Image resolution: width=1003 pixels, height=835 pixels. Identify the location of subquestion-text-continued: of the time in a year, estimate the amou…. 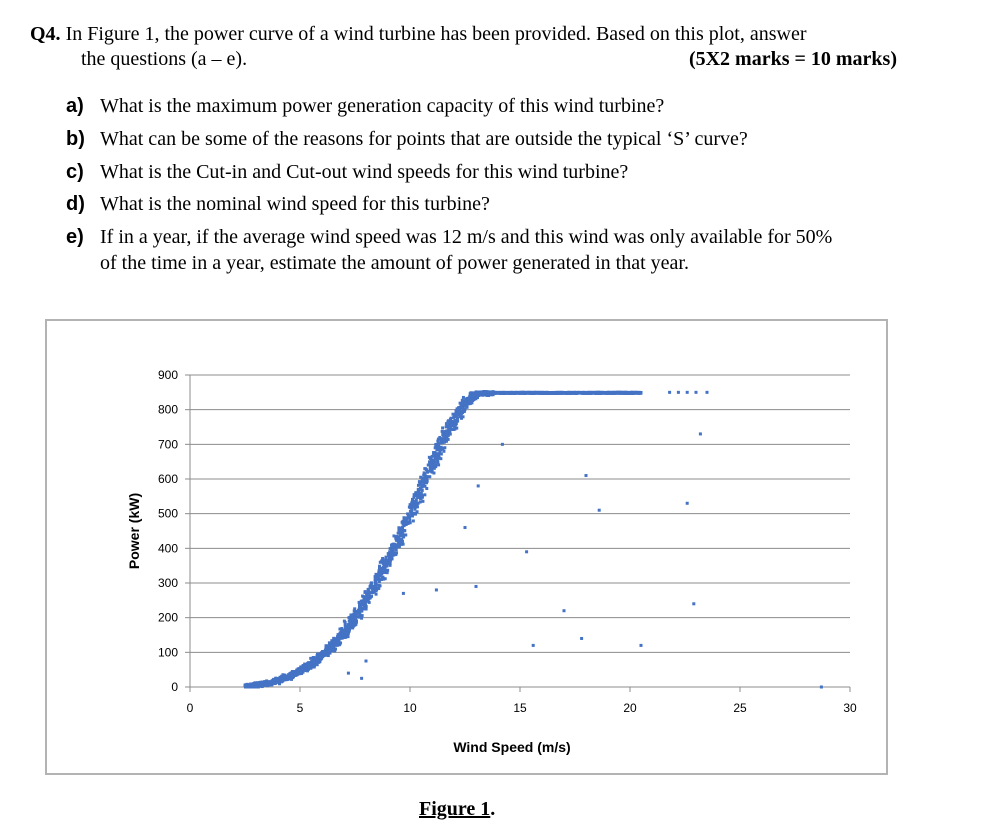
(394, 263).